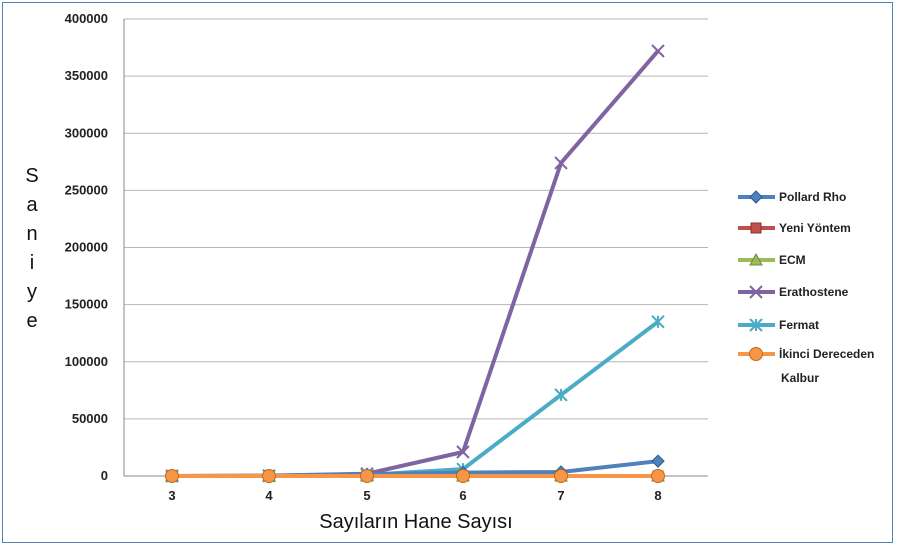  What do you see at coordinates (826, 353) in the screenshot?
I see `legend-label: İkinci Dereceden` at bounding box center [826, 353].